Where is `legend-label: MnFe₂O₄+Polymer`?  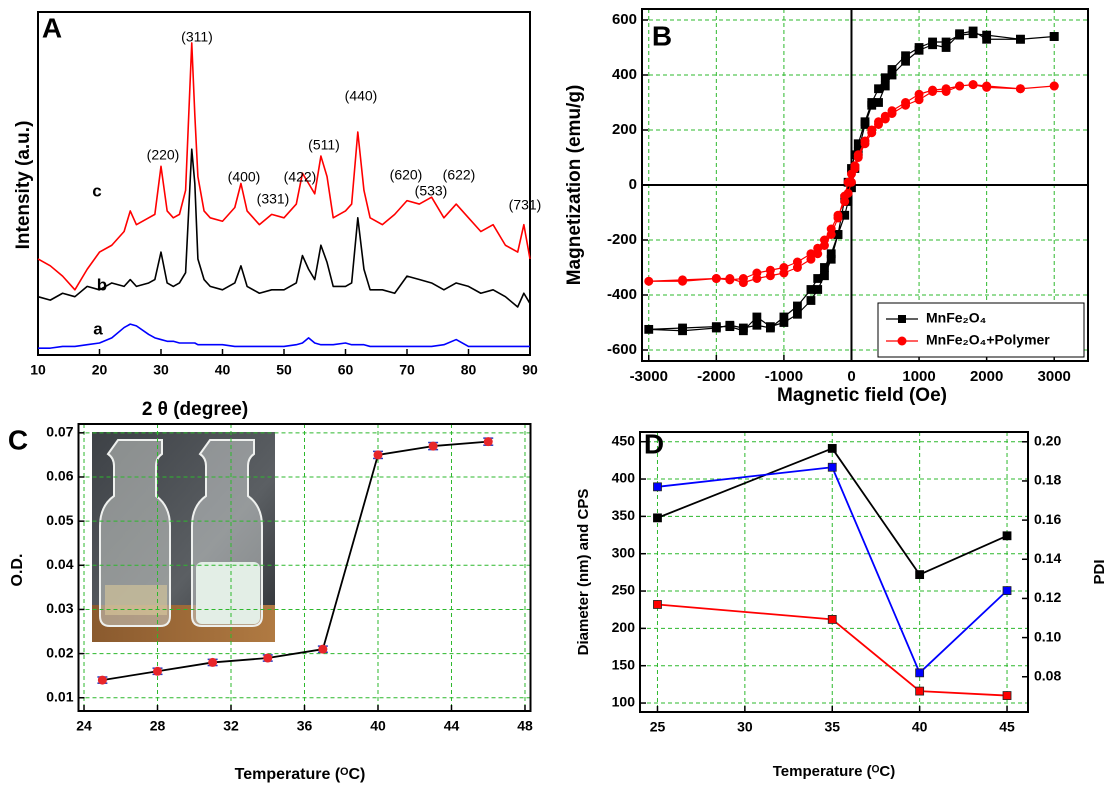
legend-label: MnFe₂O₄+Polymer is located at coordinates (988, 340).